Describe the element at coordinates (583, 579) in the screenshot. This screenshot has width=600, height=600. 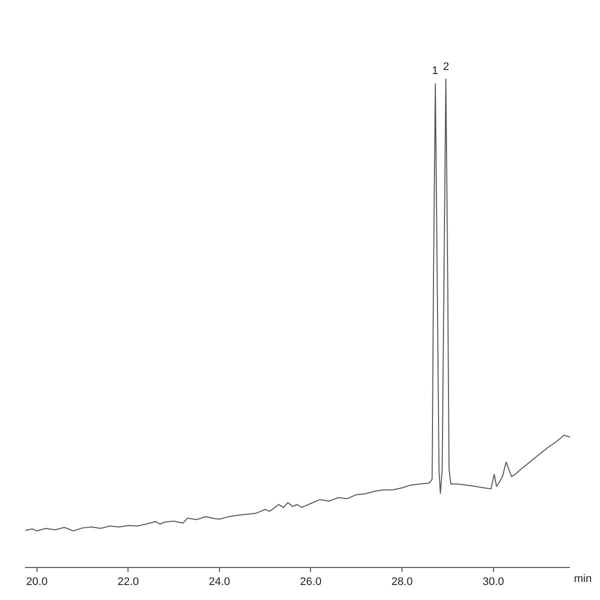
I see `x-axis-title: min` at that location.